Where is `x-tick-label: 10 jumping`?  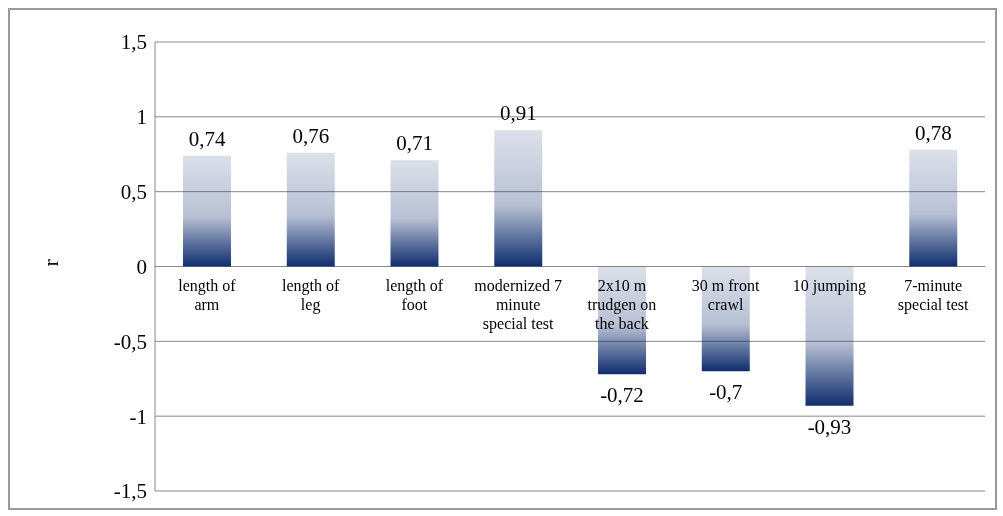 x-tick-label: 10 jumping is located at coordinates (829, 285).